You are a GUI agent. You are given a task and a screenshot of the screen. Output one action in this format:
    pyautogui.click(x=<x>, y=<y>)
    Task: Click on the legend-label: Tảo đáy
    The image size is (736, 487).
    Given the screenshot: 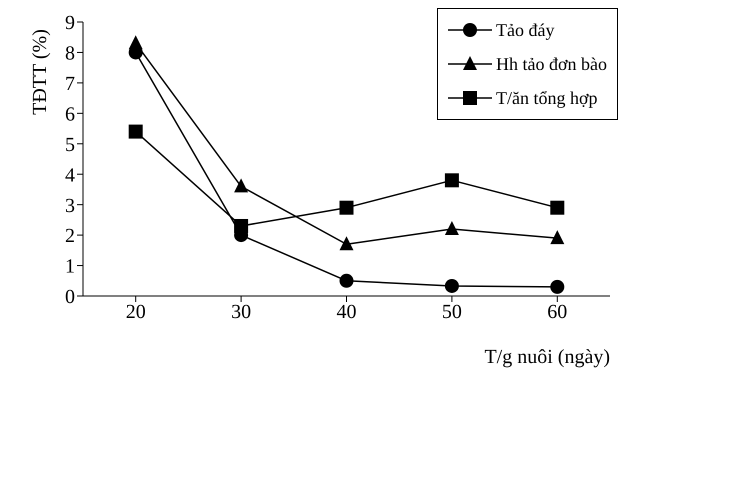 What is the action you would take?
    pyautogui.click(x=525, y=30)
    